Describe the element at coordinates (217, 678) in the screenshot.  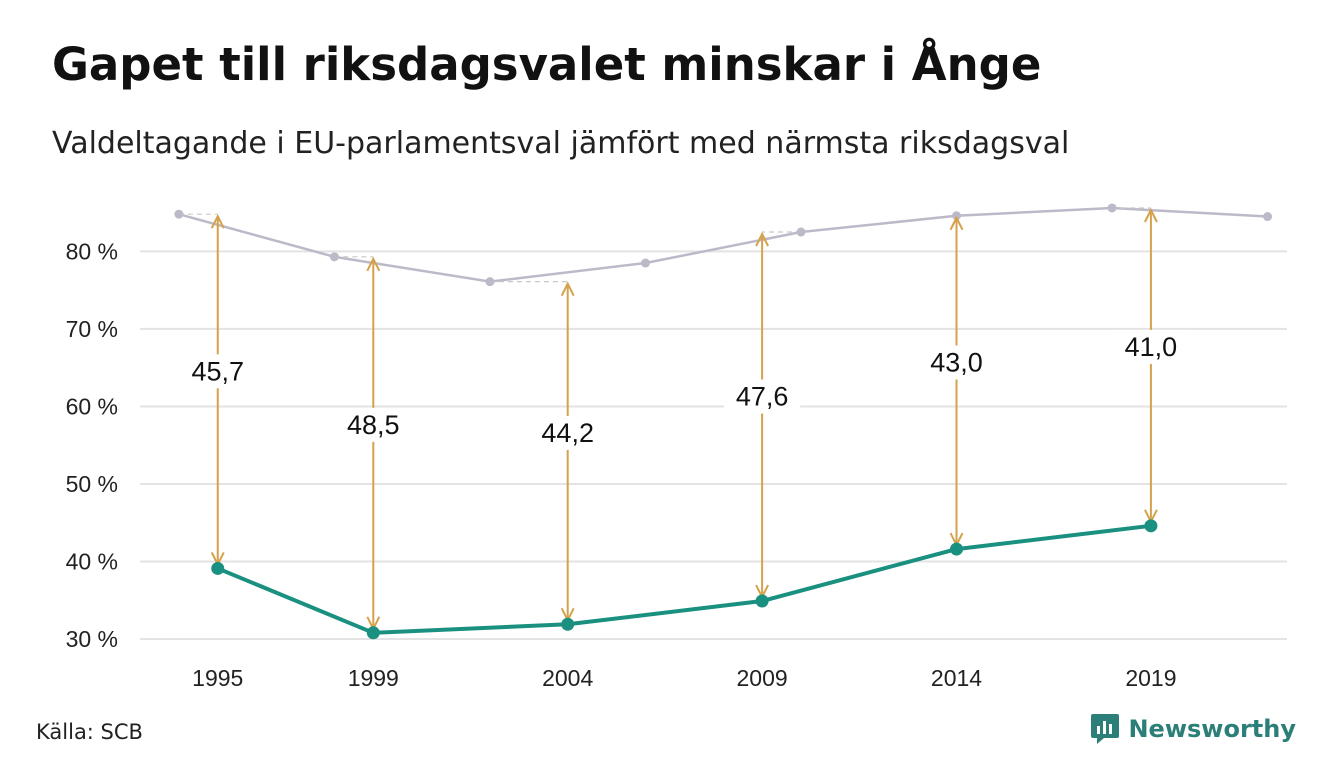
I see `x-tick-label: 1995` at that location.